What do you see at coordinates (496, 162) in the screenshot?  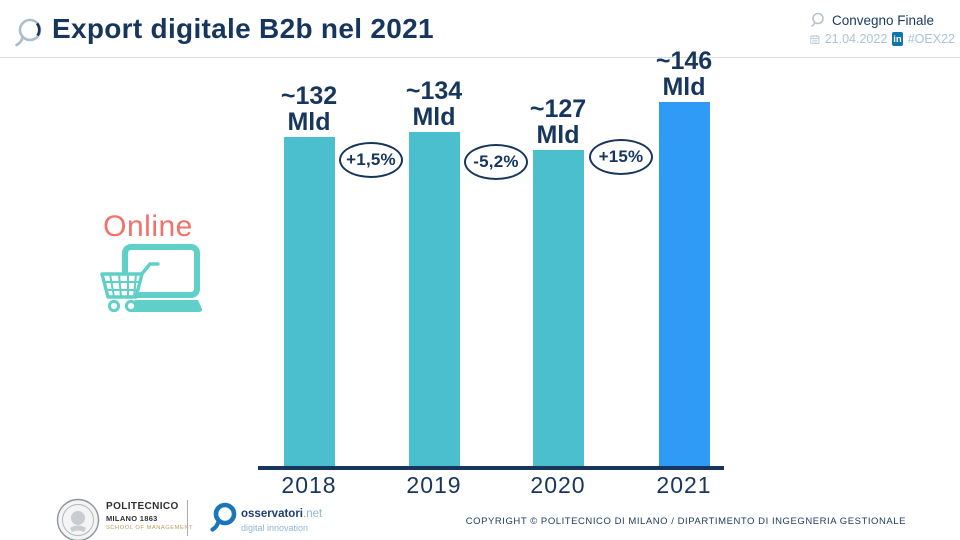 I see `delta-badge-1: -5,2%` at bounding box center [496, 162].